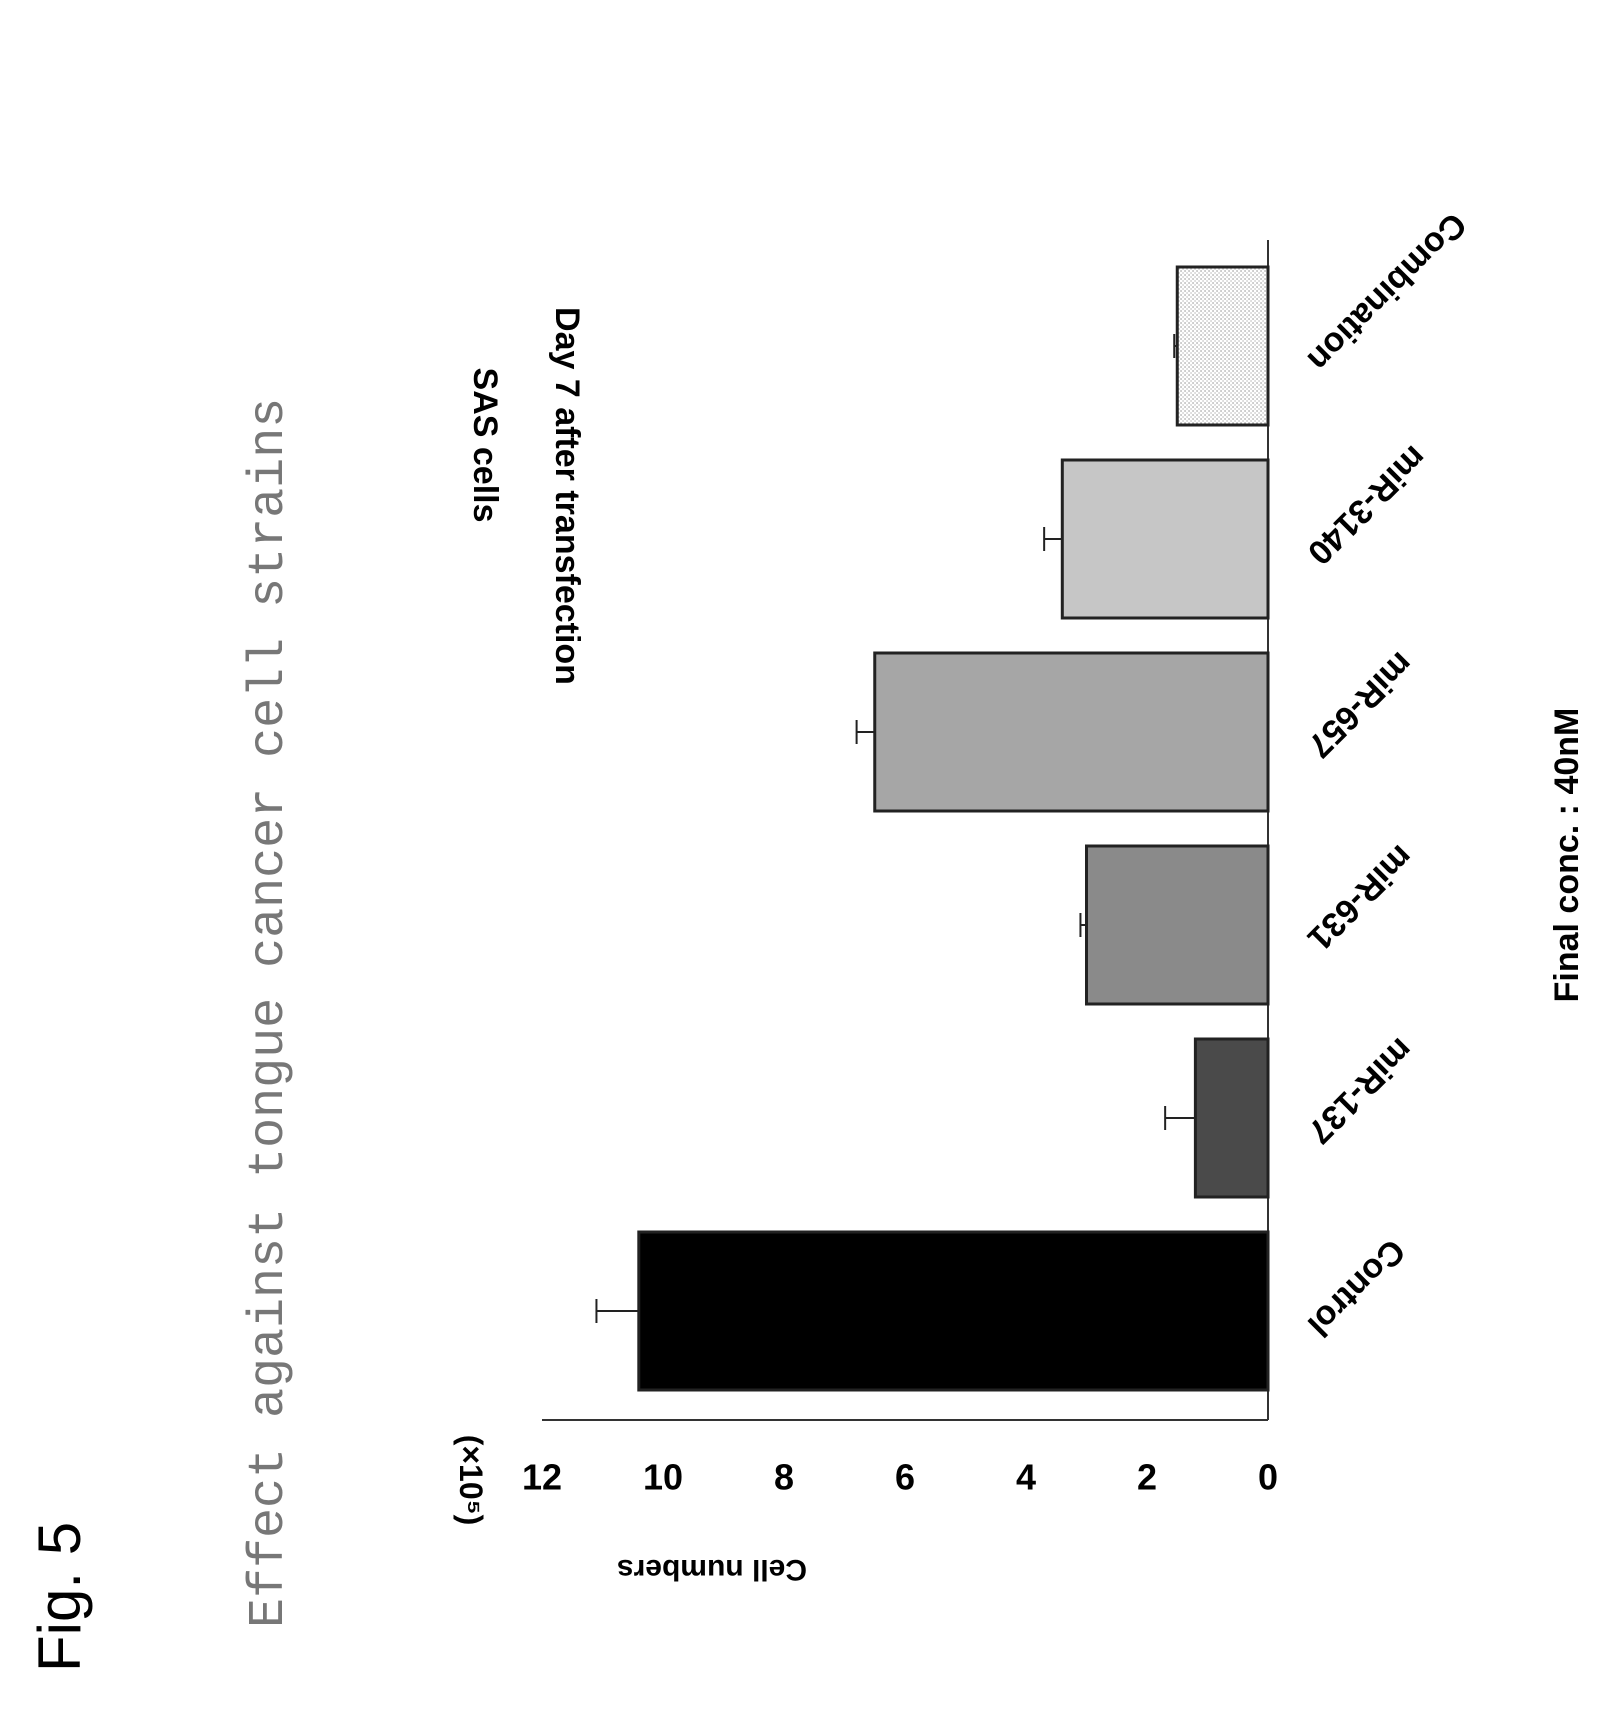 The height and width of the screenshot is (1729, 1611). I want to click on figure-label: Fig. 5, so click(59, 1597).